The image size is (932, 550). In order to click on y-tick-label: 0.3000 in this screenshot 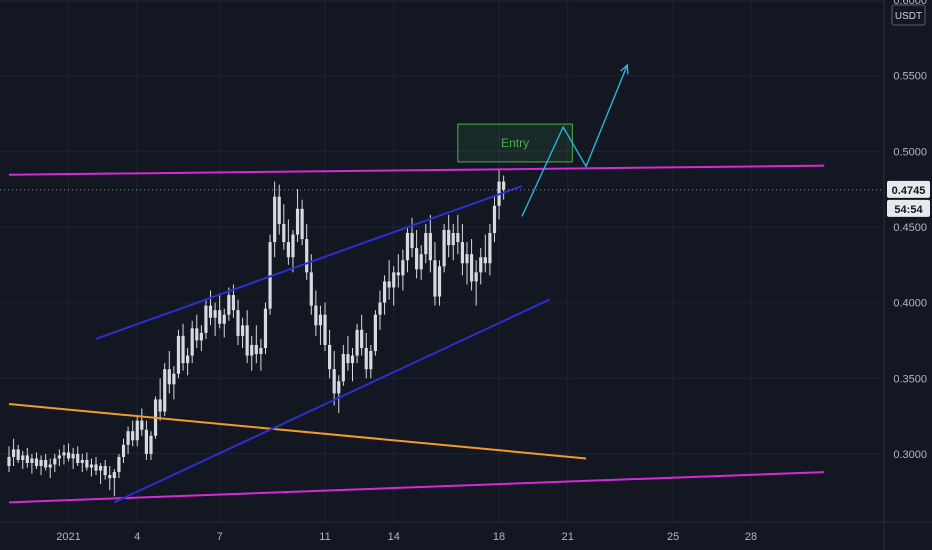, I will do `click(910, 455)`.